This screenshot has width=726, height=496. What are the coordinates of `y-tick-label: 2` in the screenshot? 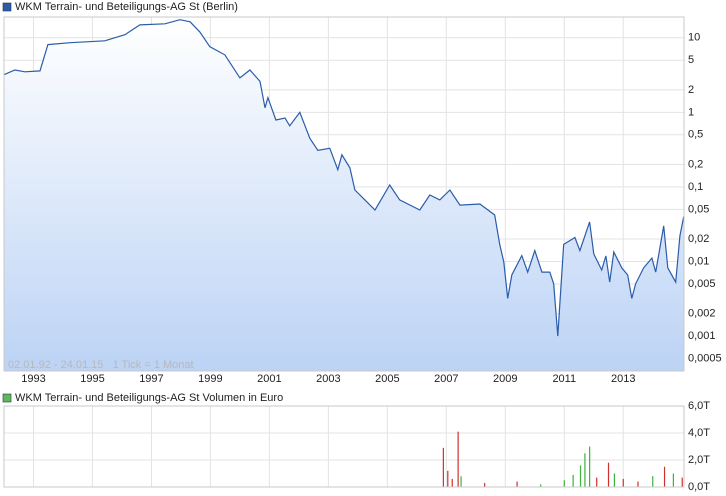 It's located at (691, 90).